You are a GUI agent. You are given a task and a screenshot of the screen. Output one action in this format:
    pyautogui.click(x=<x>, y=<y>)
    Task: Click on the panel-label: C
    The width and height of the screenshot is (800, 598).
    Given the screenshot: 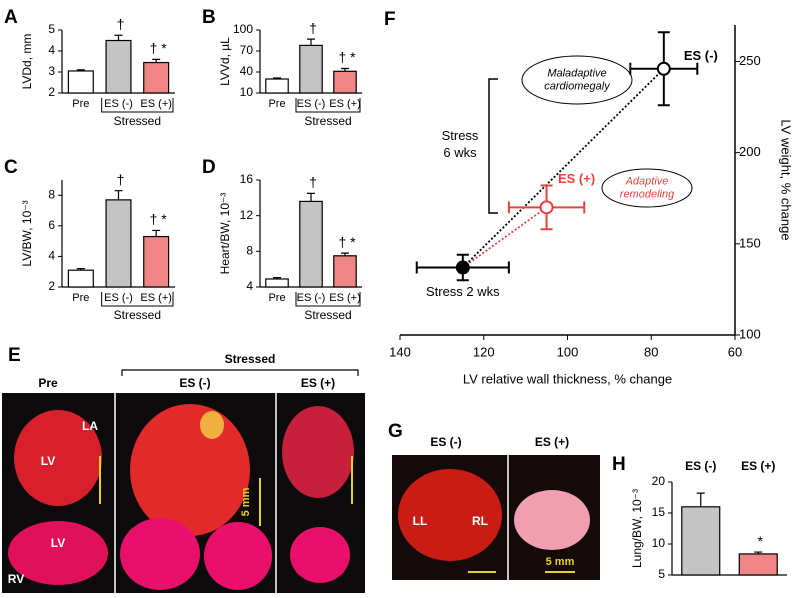 What is the action you would take?
    pyautogui.click(x=11, y=167)
    